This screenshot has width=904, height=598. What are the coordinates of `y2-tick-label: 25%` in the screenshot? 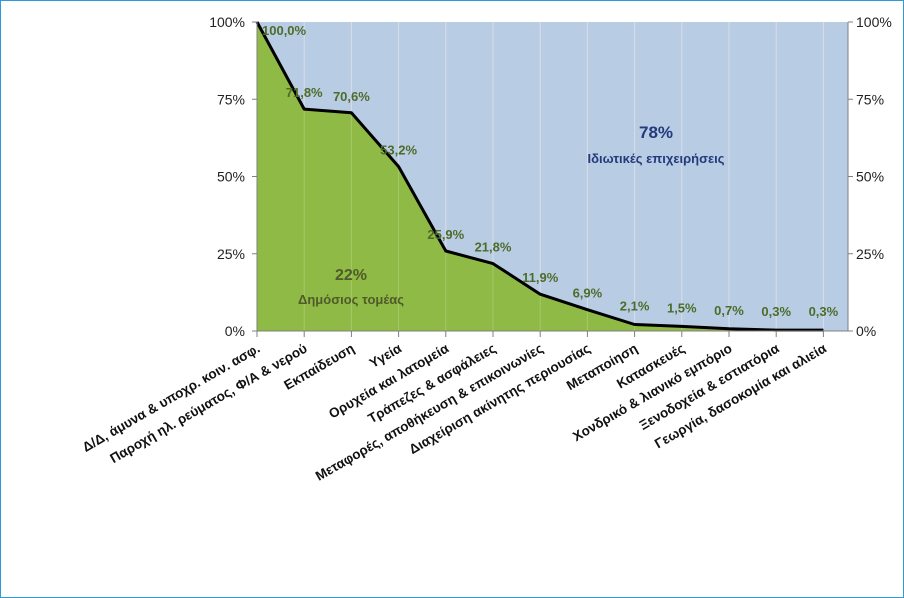 It's located at (870, 254).